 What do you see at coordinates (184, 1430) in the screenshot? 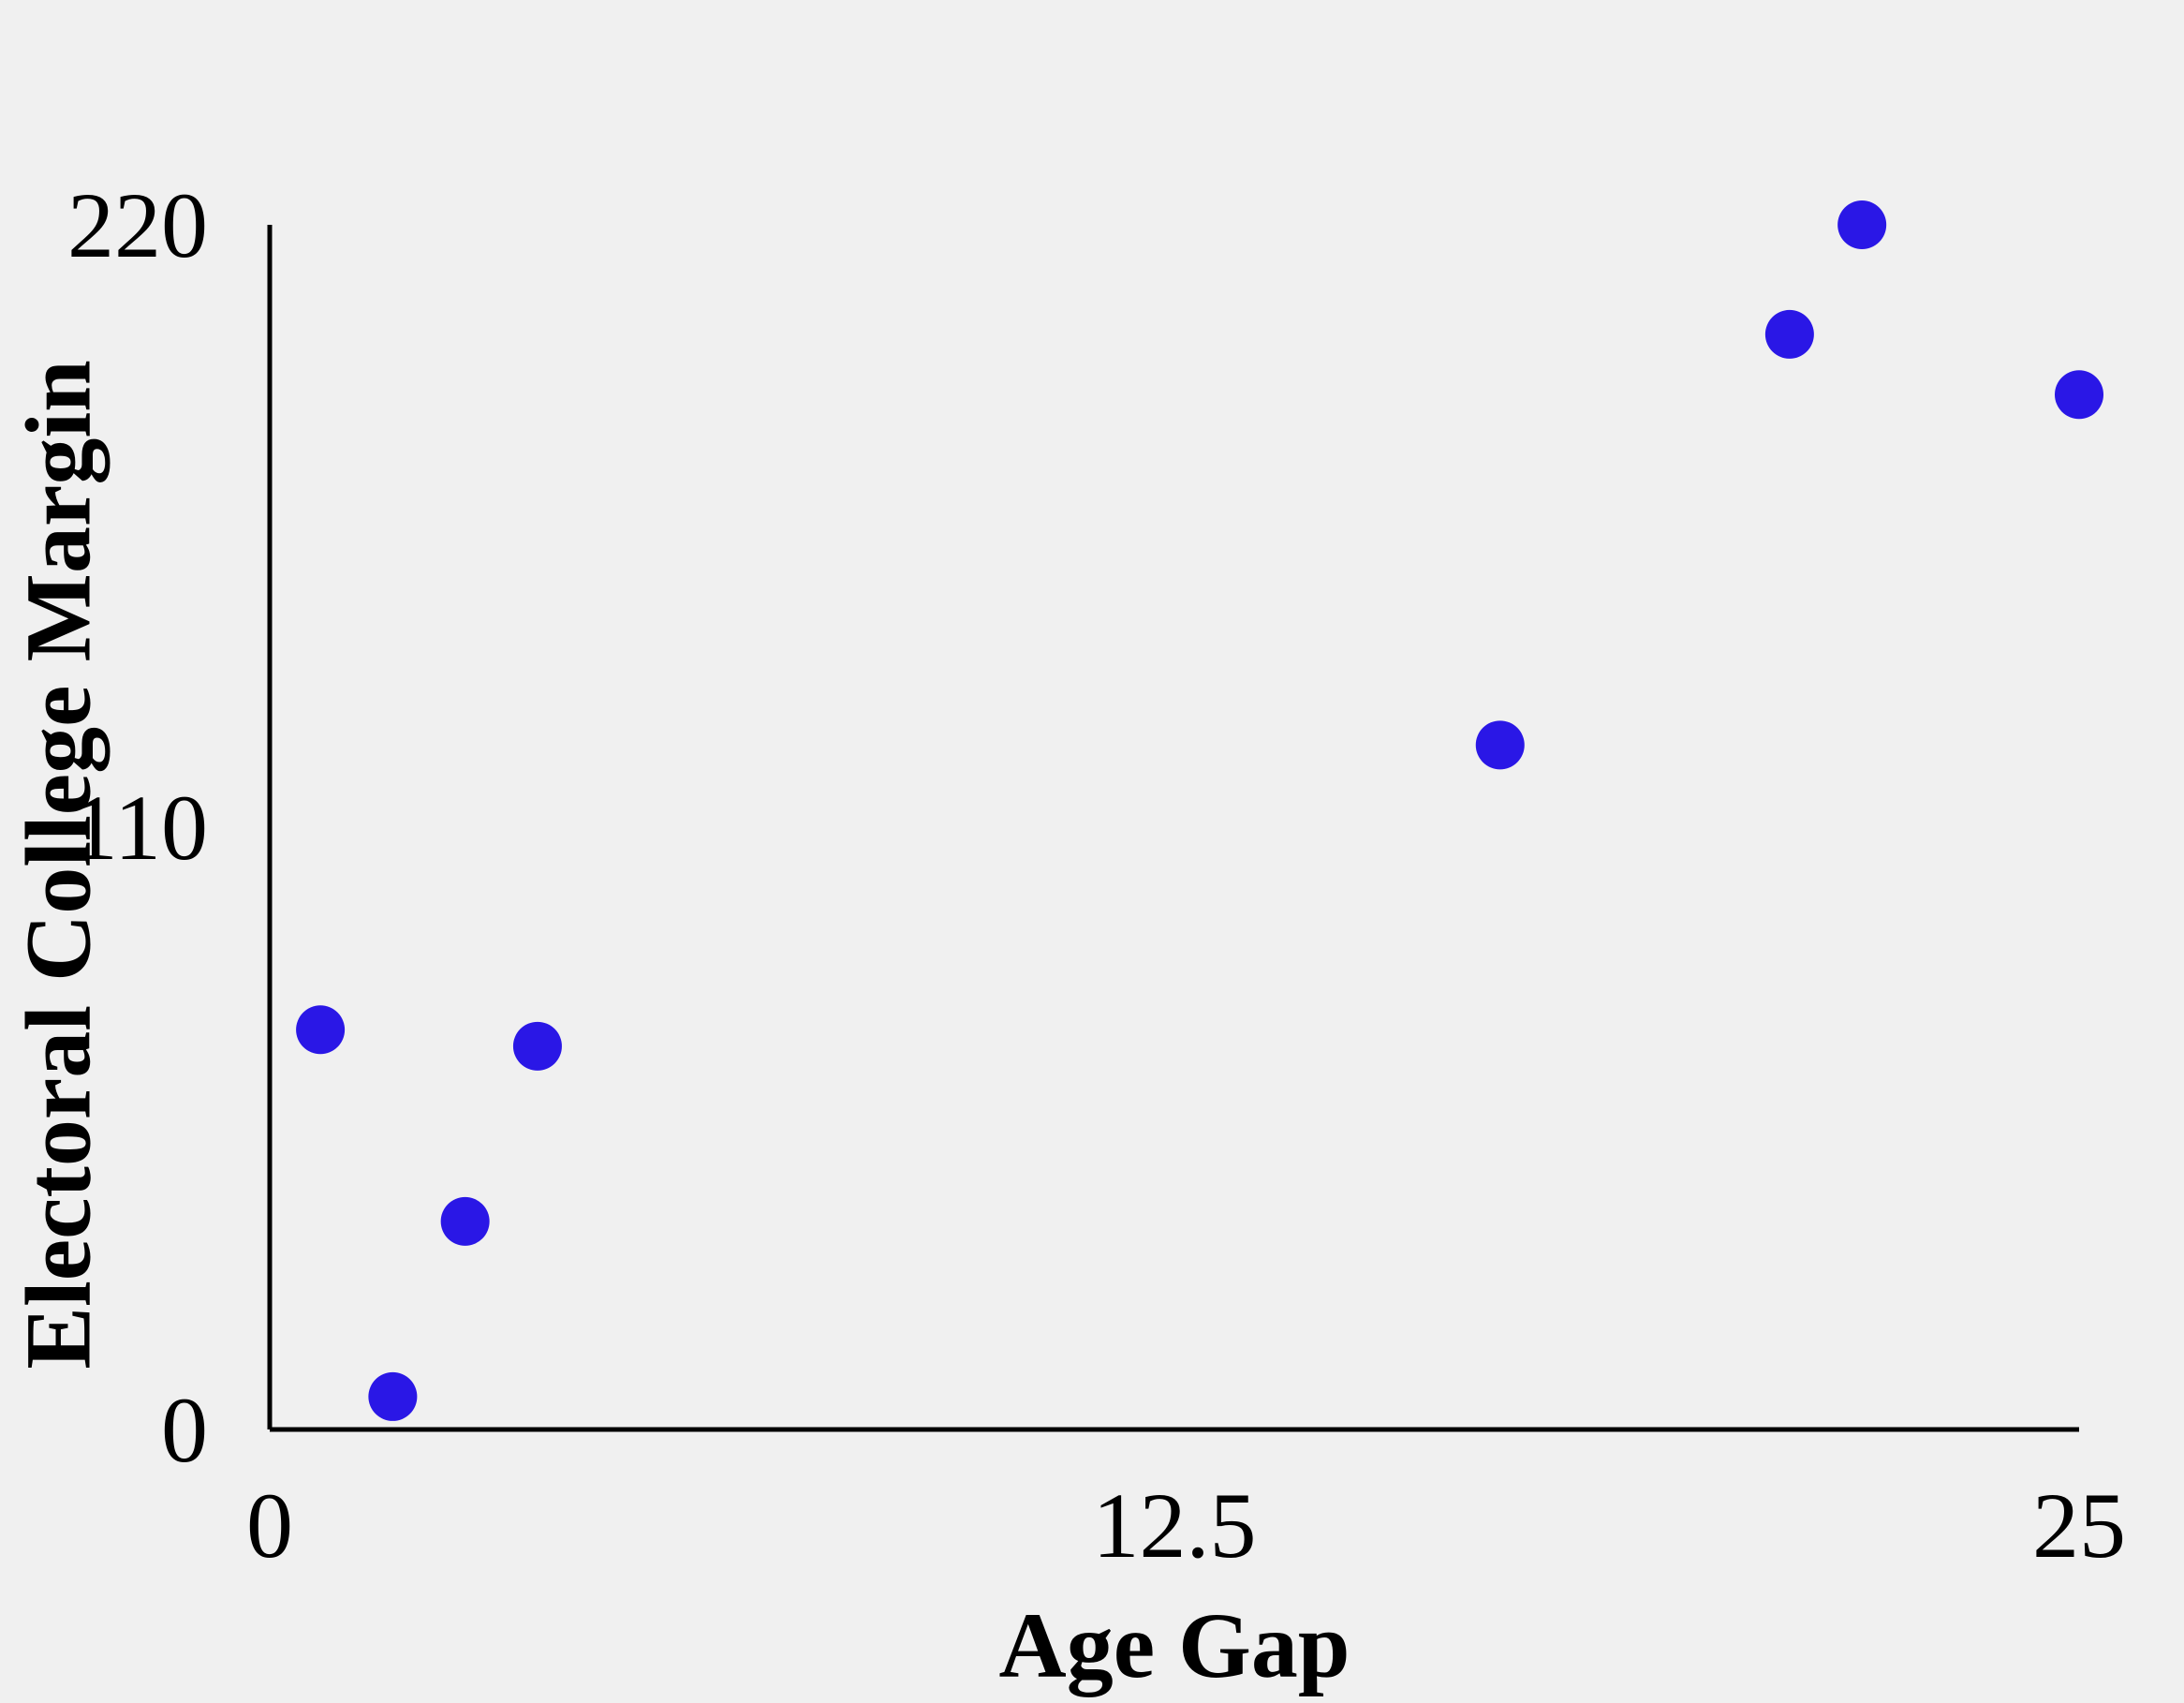
I see `y-tick-label: 0` at bounding box center [184, 1430].